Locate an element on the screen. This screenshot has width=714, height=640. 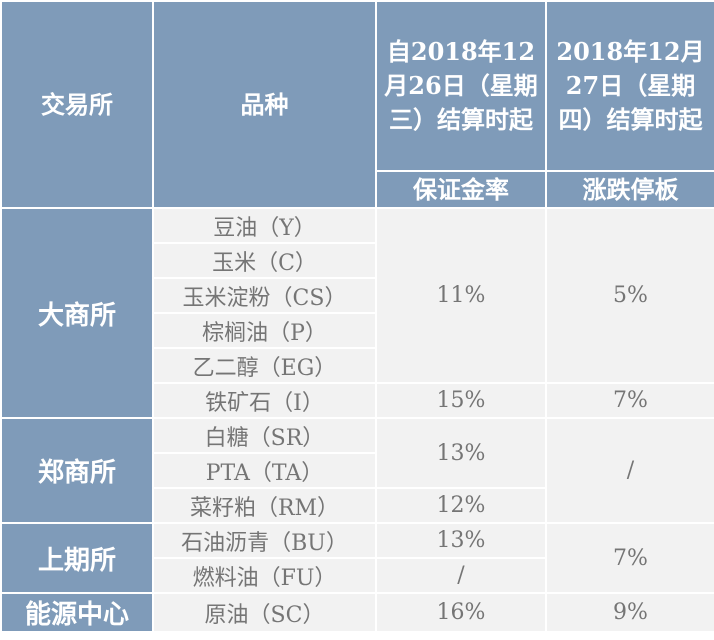
product-corn: 玉米（C） is located at coordinates (264, 260).